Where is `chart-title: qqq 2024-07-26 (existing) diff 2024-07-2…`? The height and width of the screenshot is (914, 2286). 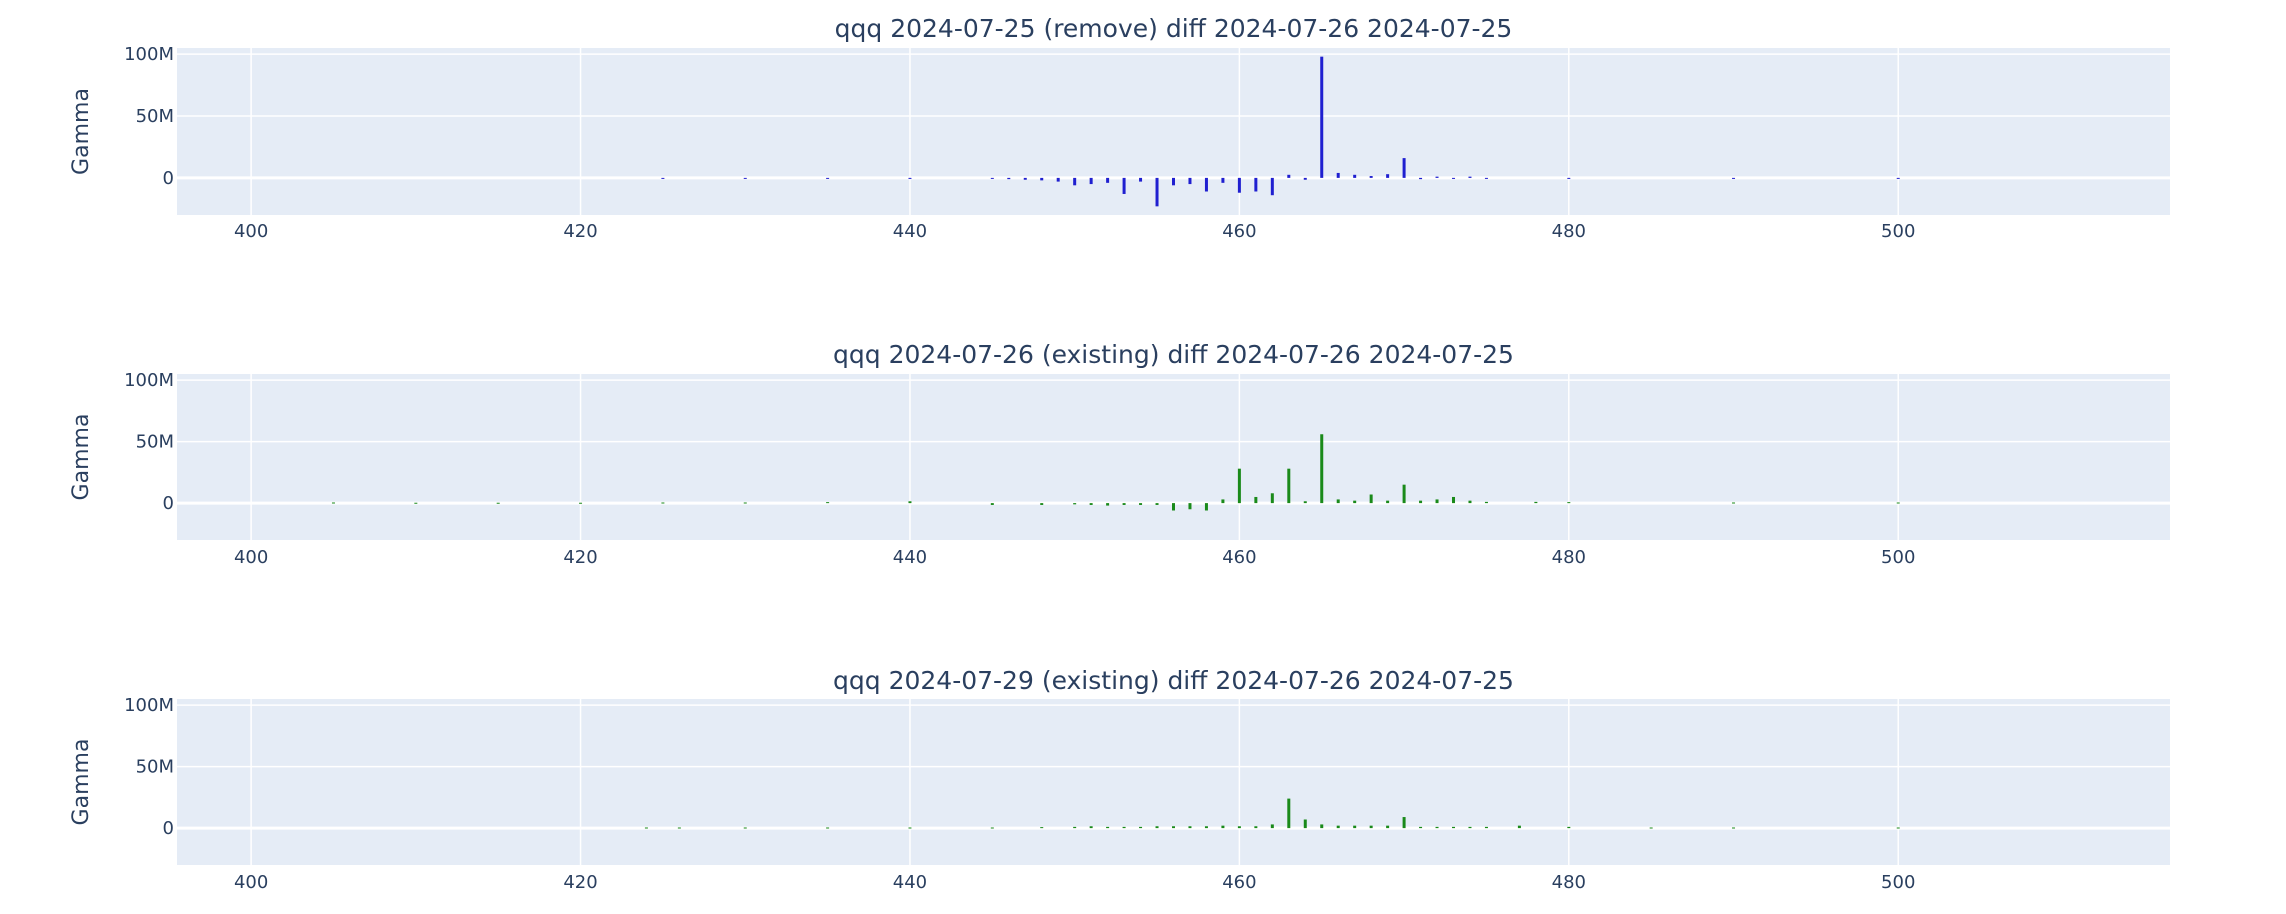 chart-title: qqq 2024-07-26 (existing) diff 2024-07-2… is located at coordinates (1173, 354).